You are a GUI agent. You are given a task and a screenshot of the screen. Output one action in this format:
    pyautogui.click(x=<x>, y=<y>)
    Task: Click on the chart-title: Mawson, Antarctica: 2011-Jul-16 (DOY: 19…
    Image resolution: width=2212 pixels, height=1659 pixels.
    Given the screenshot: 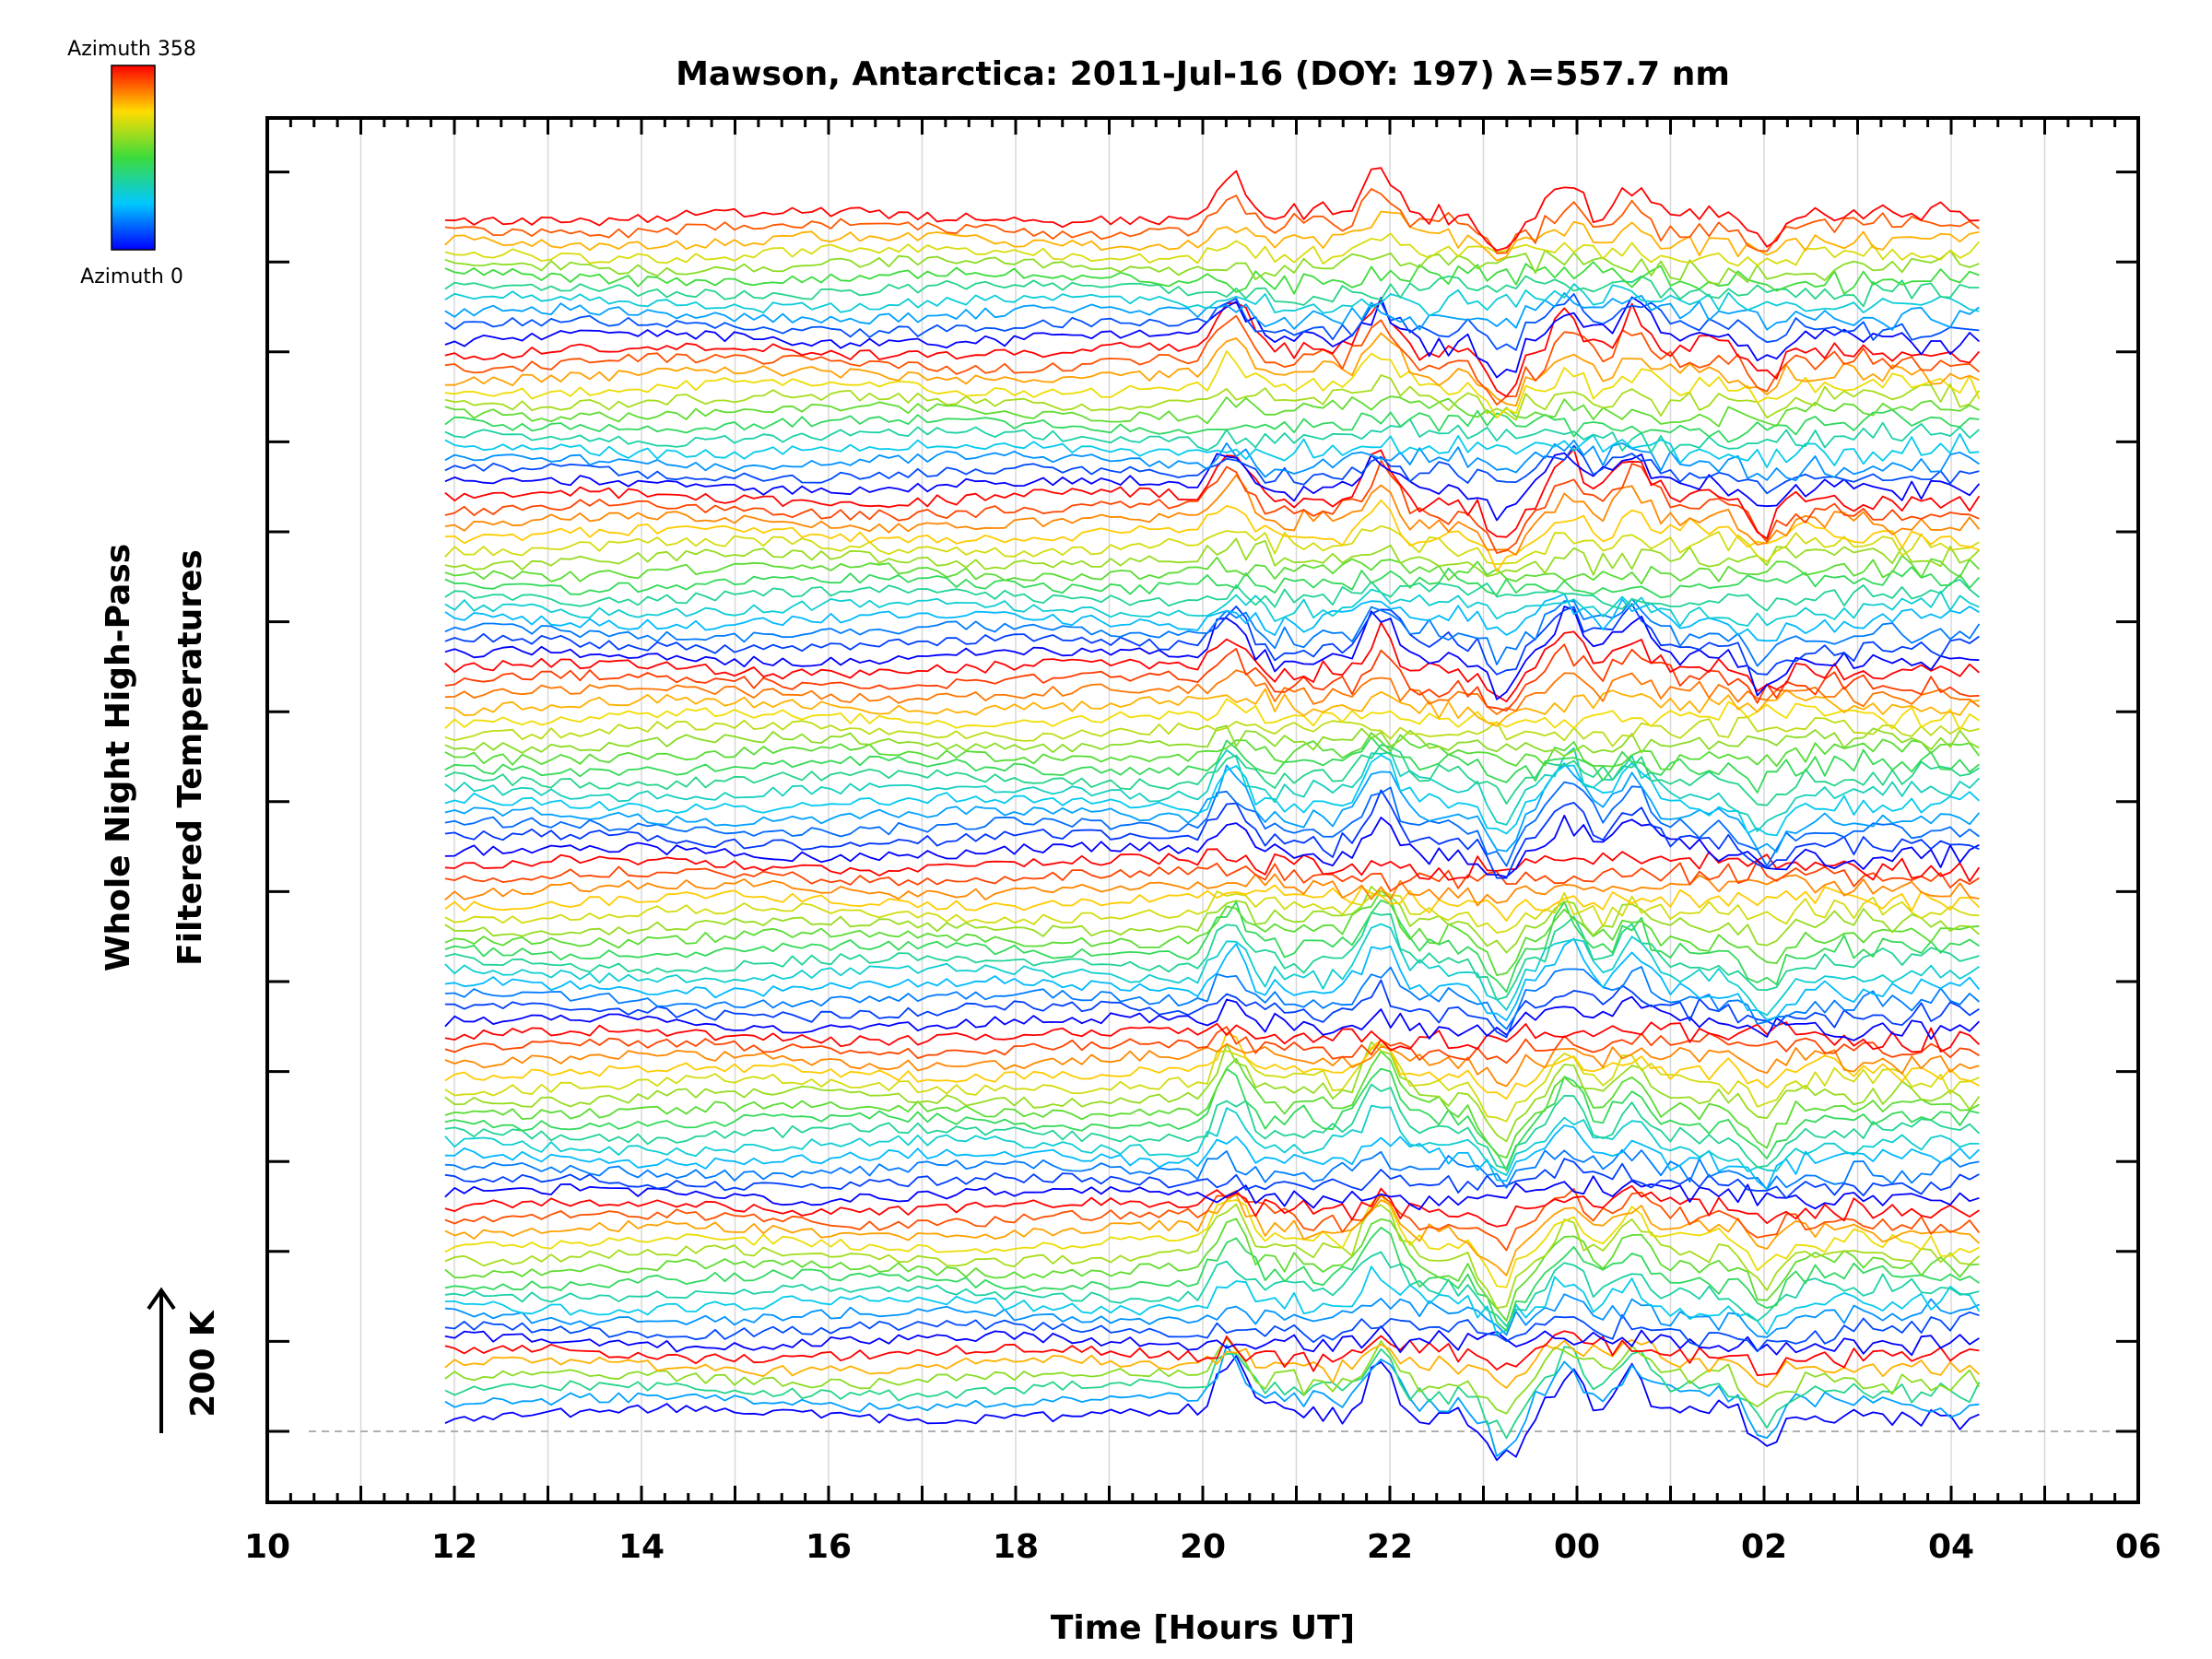 What is the action you would take?
    pyautogui.click(x=1203, y=74)
    